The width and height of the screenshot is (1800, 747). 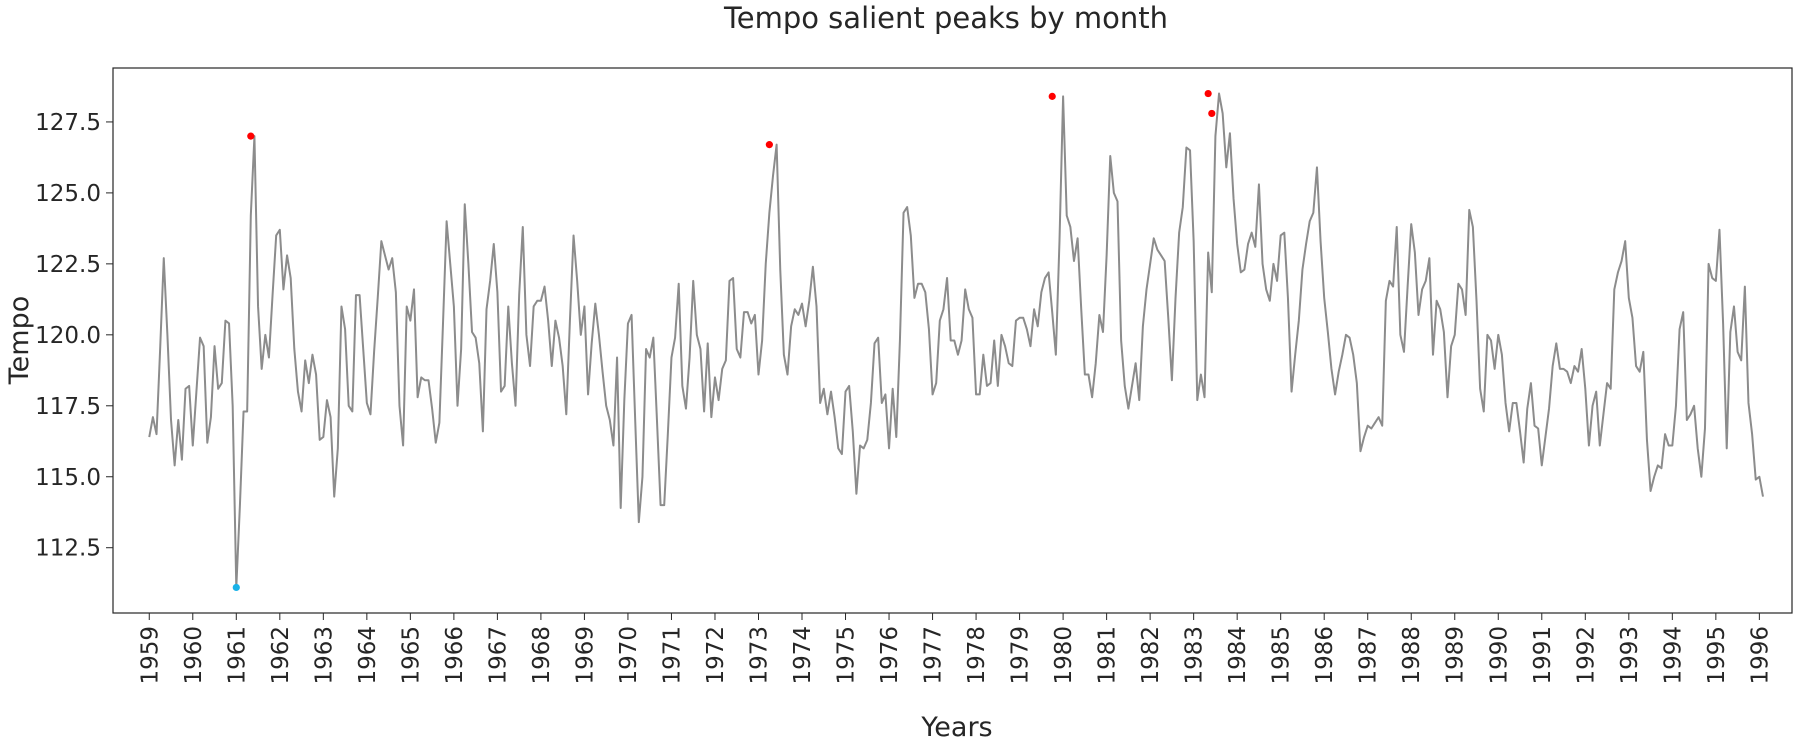 I want to click on x-tick-label: 1968, so click(x=542, y=655).